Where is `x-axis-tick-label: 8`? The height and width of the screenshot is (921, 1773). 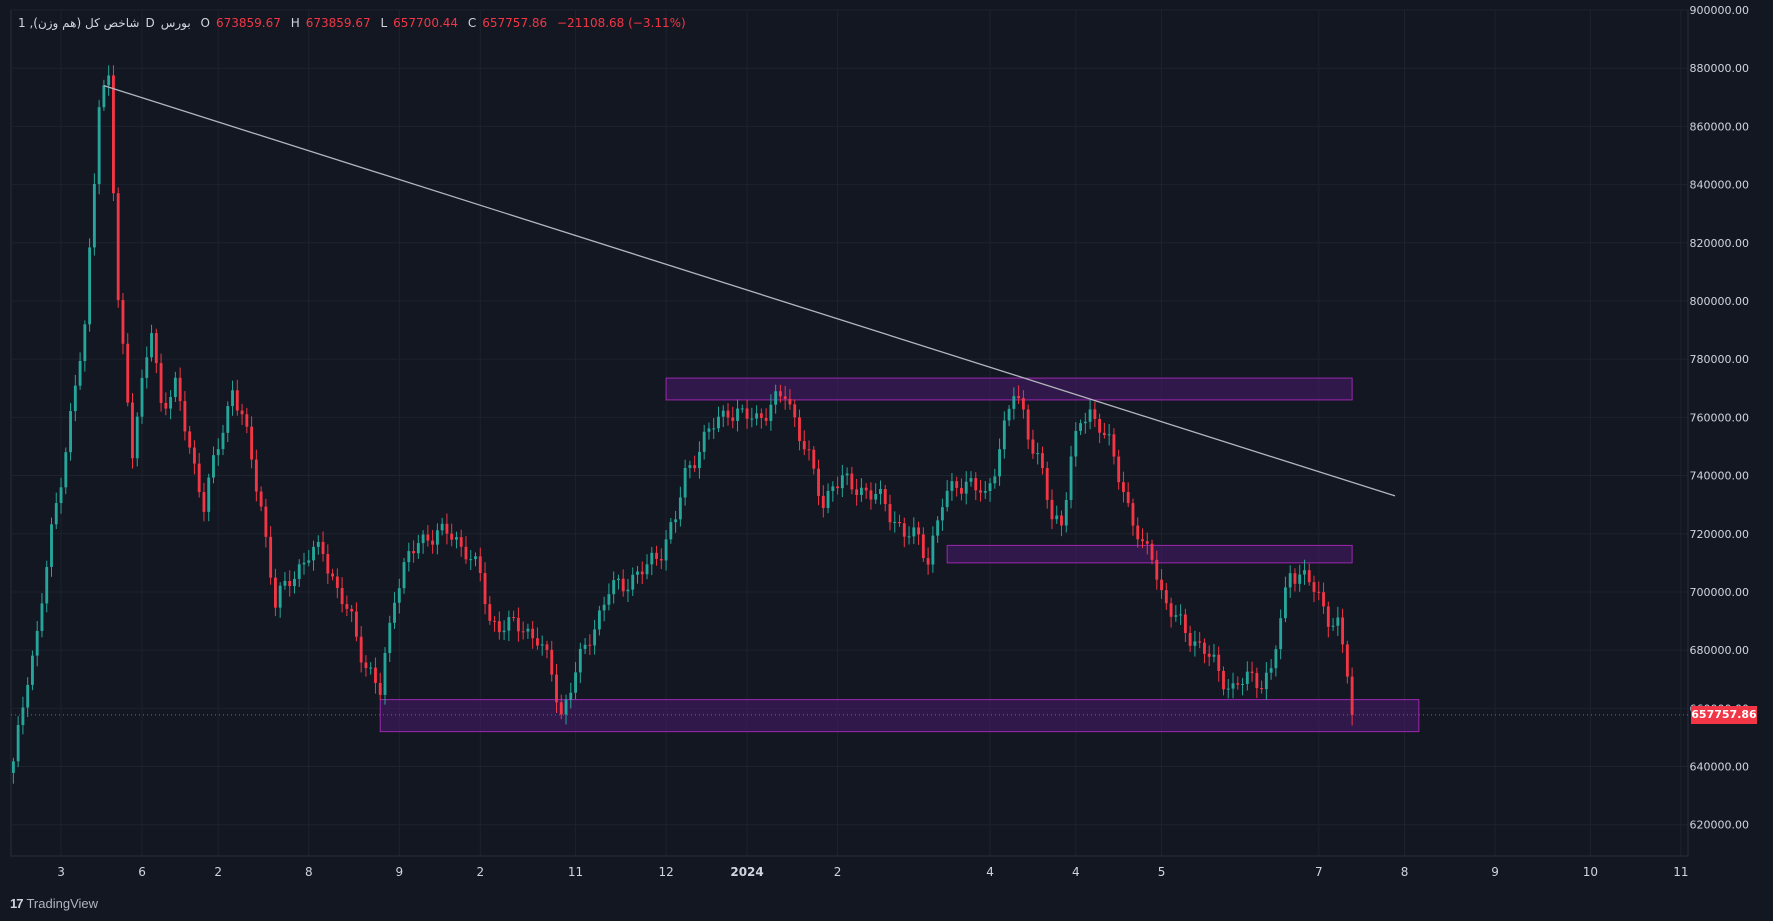 x-axis-tick-label: 8 is located at coordinates (309, 872).